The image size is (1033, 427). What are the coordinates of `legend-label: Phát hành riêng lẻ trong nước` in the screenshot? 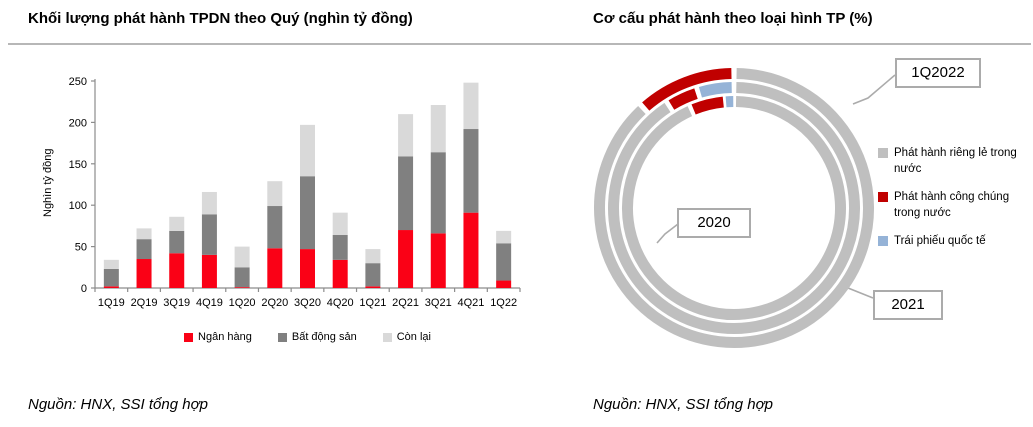 It's located at (955, 161).